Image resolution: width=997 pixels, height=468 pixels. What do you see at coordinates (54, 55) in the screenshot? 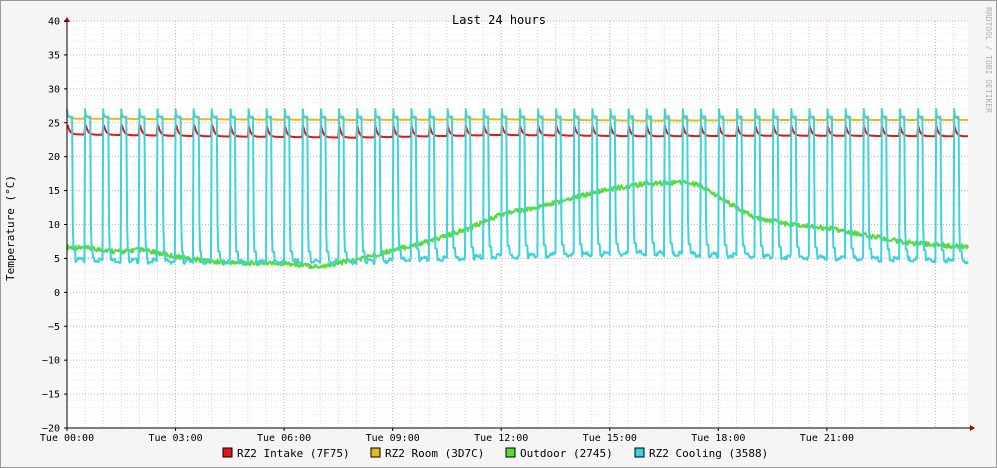
I see `y-tick-label: 35` at bounding box center [54, 55].